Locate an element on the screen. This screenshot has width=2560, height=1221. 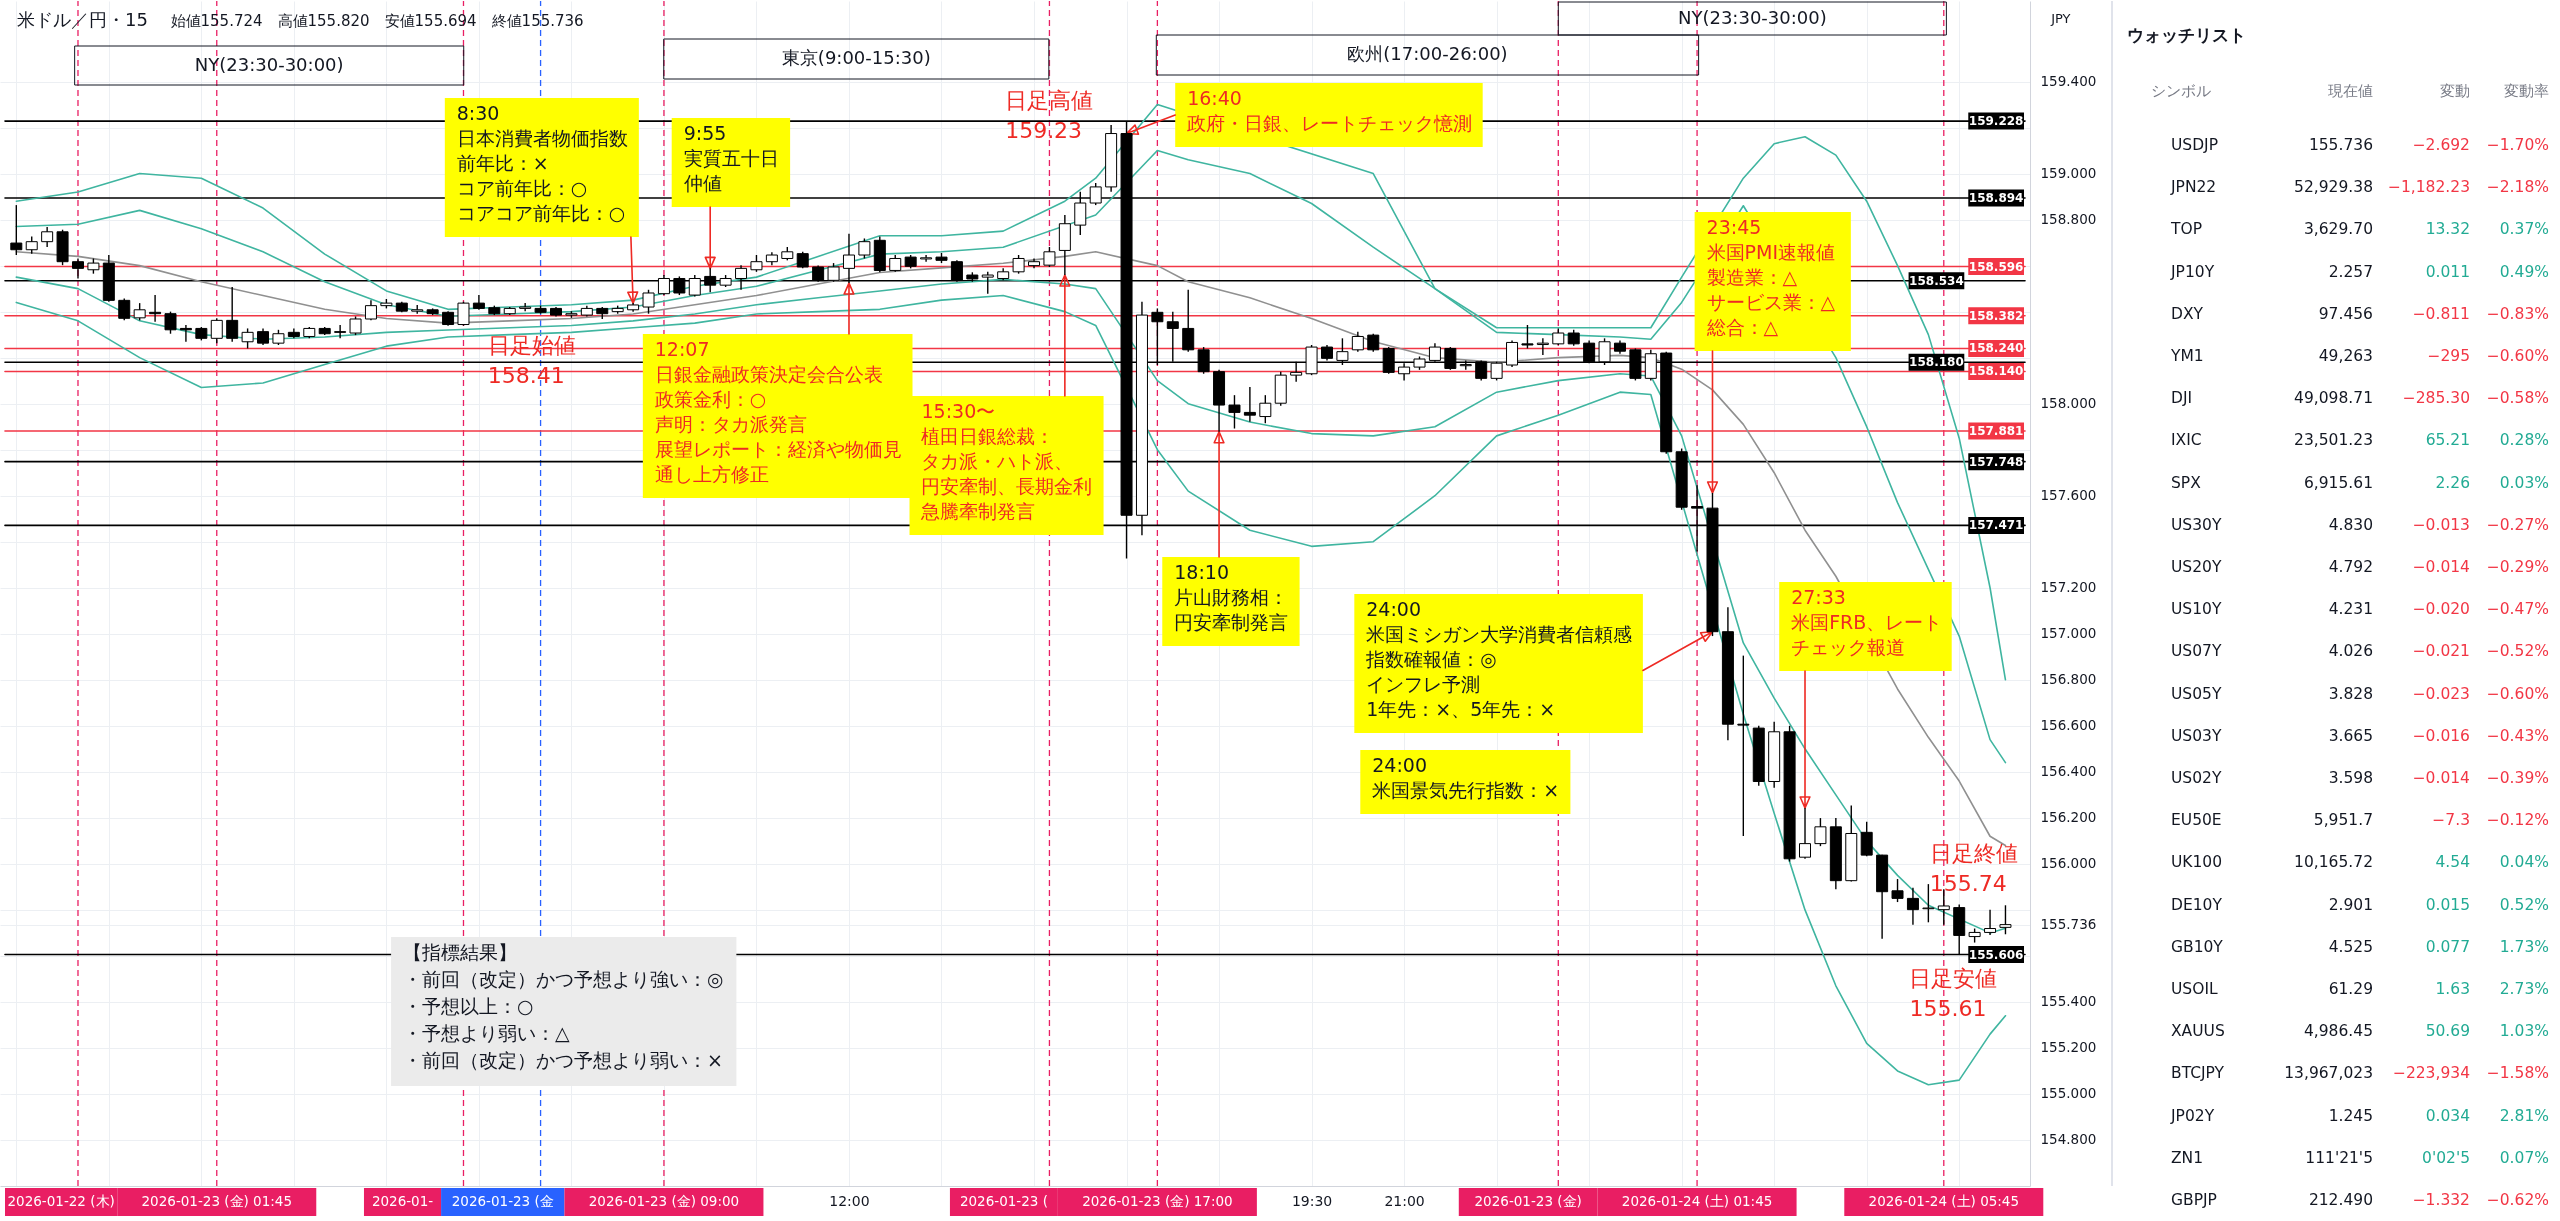
ref-line-label: 2026-01- is located at coordinates (402, 1201).